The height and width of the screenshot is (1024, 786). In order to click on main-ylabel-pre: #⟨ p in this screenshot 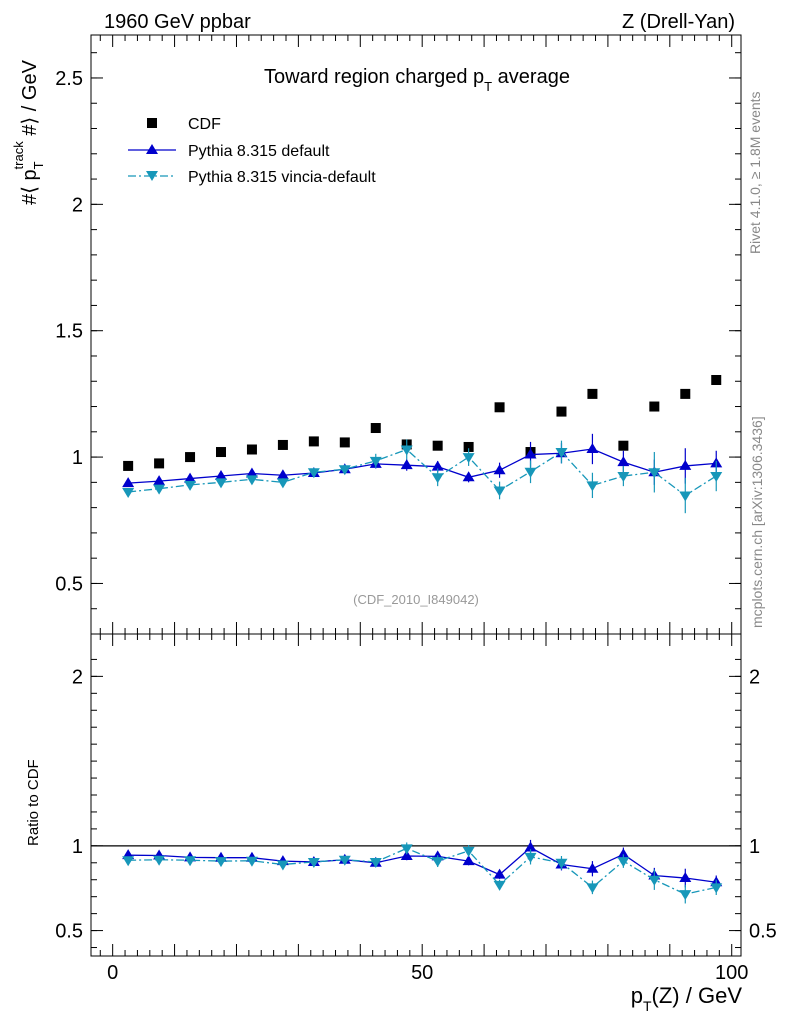, I will do `click(30, 187)`.